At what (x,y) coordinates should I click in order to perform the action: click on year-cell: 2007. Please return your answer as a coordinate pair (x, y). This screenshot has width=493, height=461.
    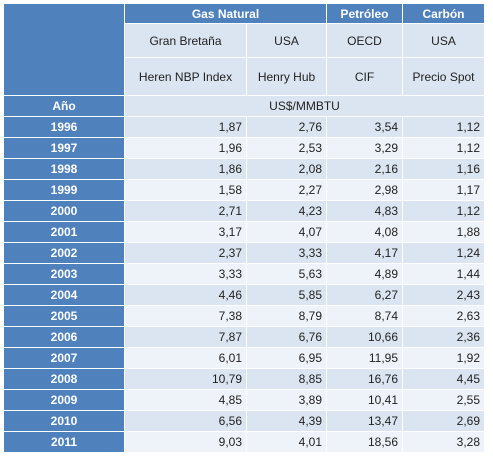
    Looking at the image, I should click on (64, 358).